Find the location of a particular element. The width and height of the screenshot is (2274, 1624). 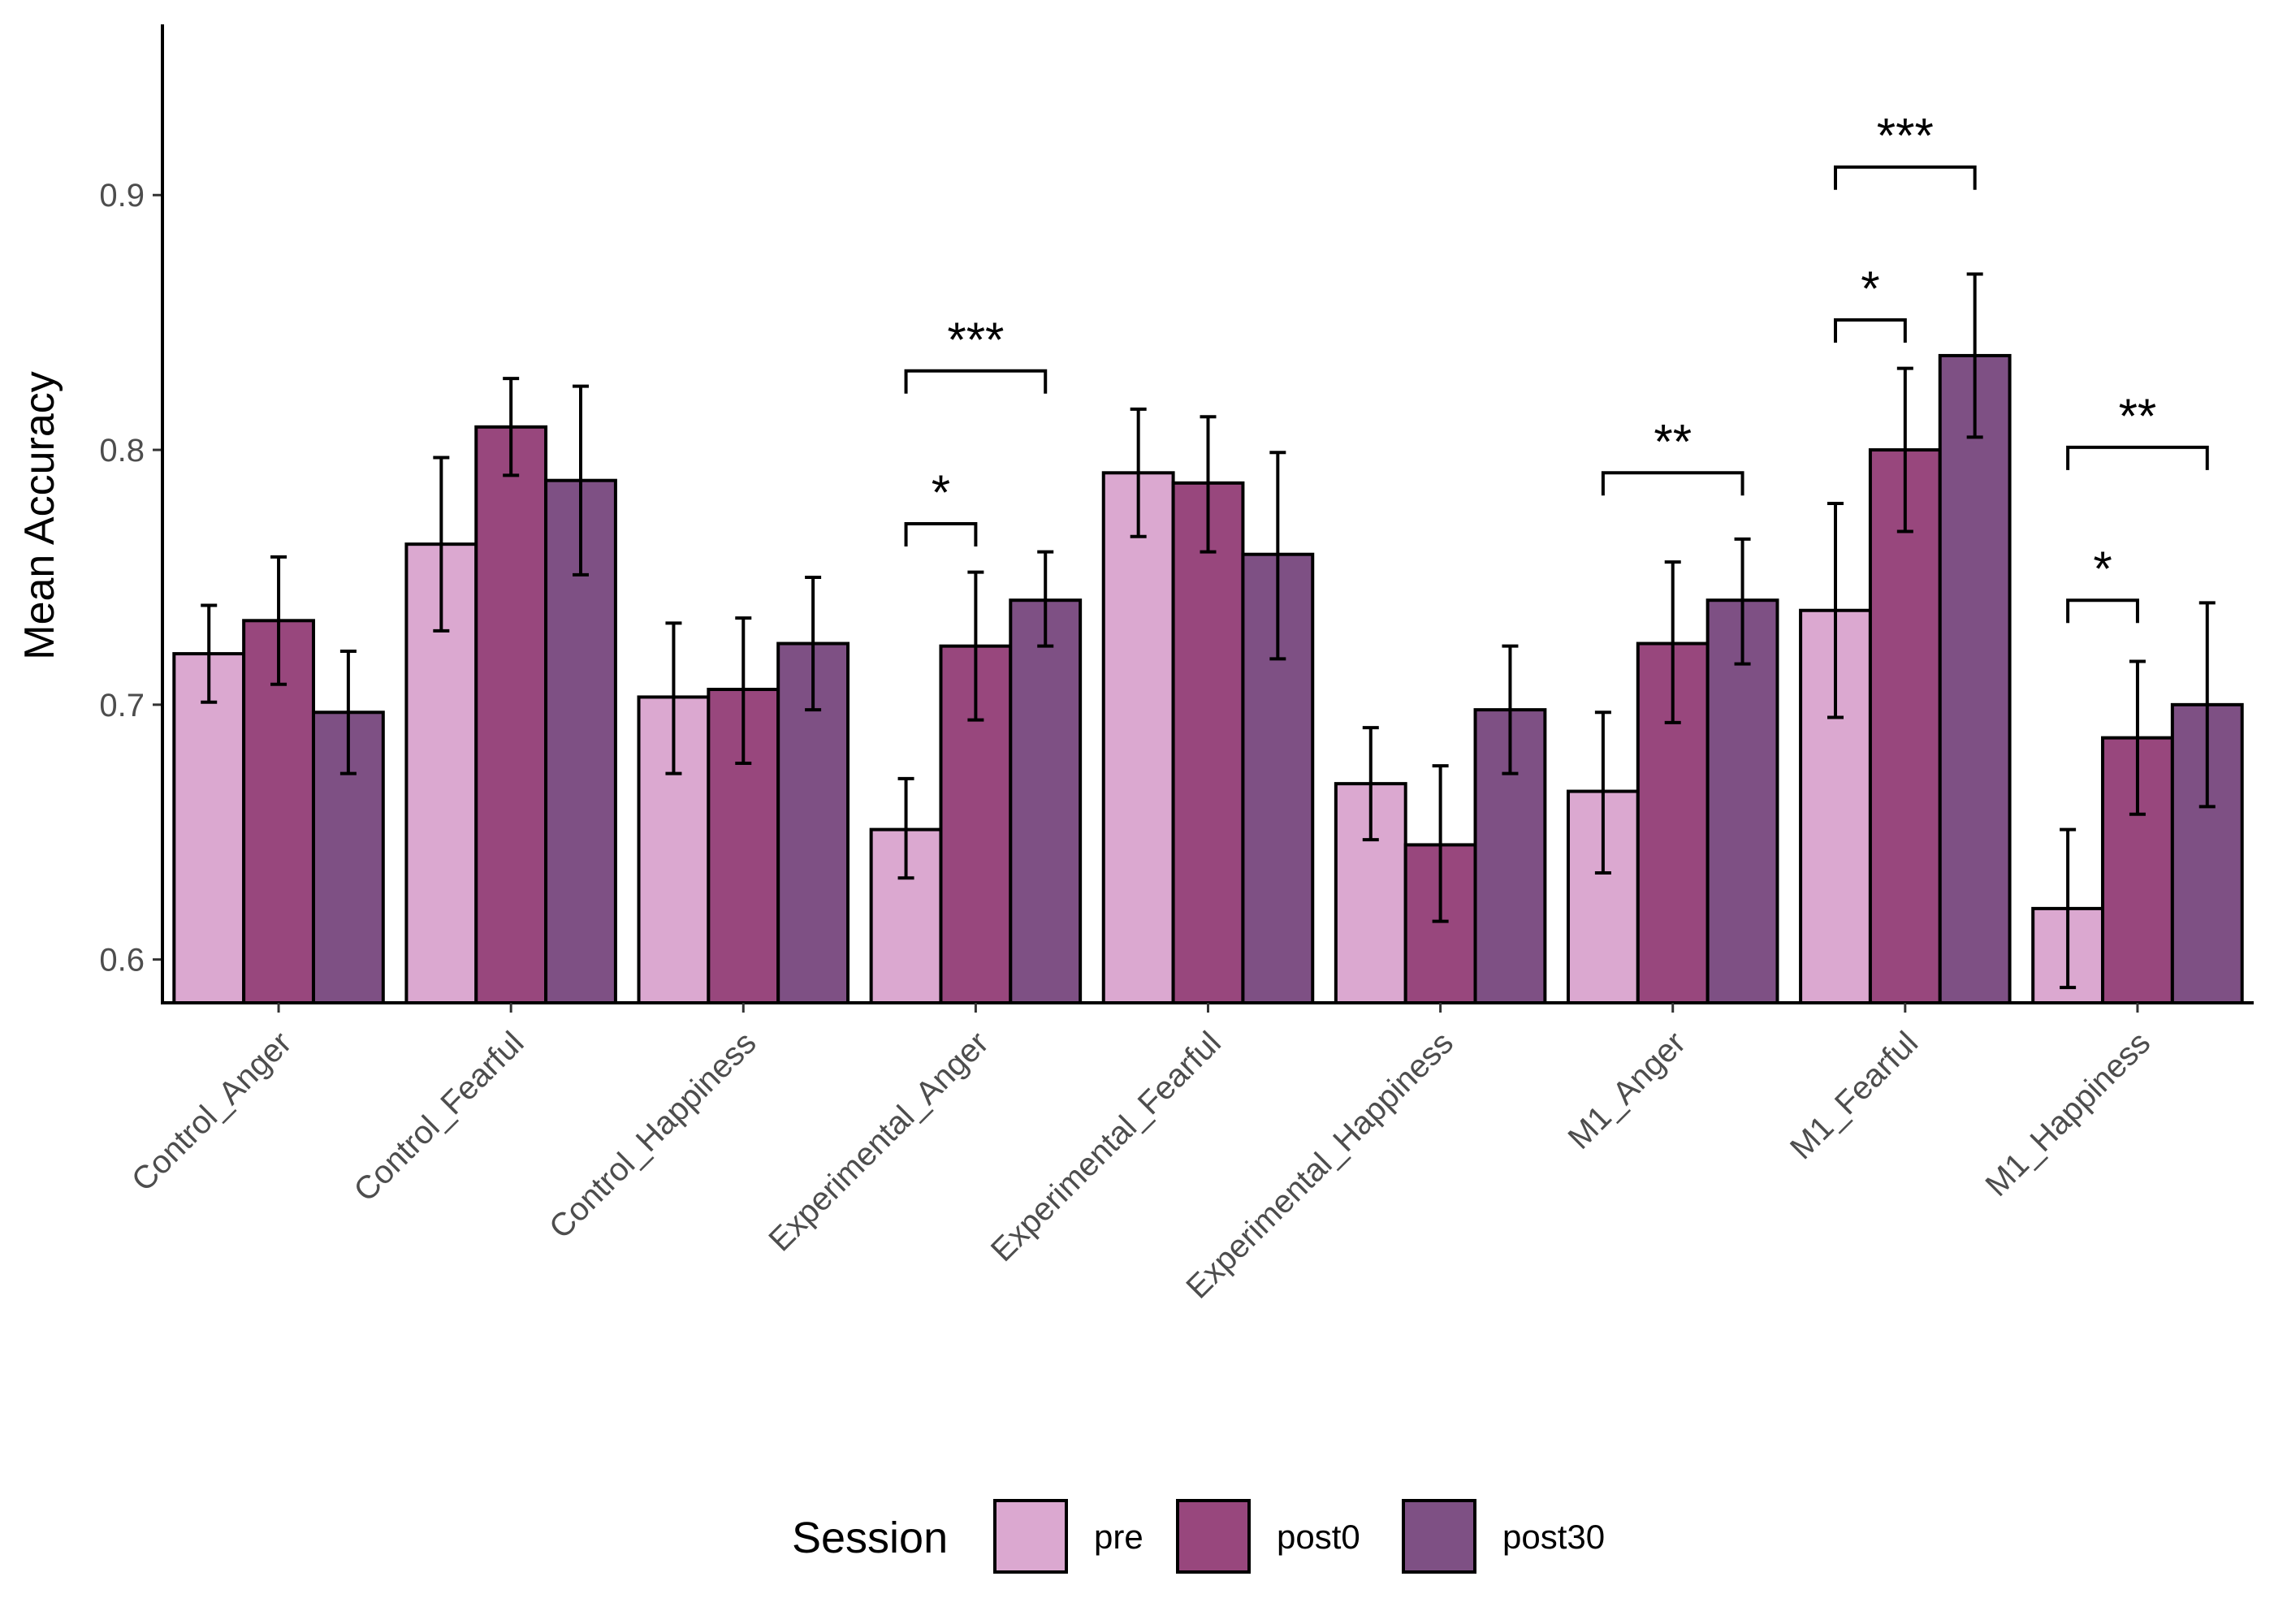

y-tick-label: 0.8 is located at coordinates (122, 451).